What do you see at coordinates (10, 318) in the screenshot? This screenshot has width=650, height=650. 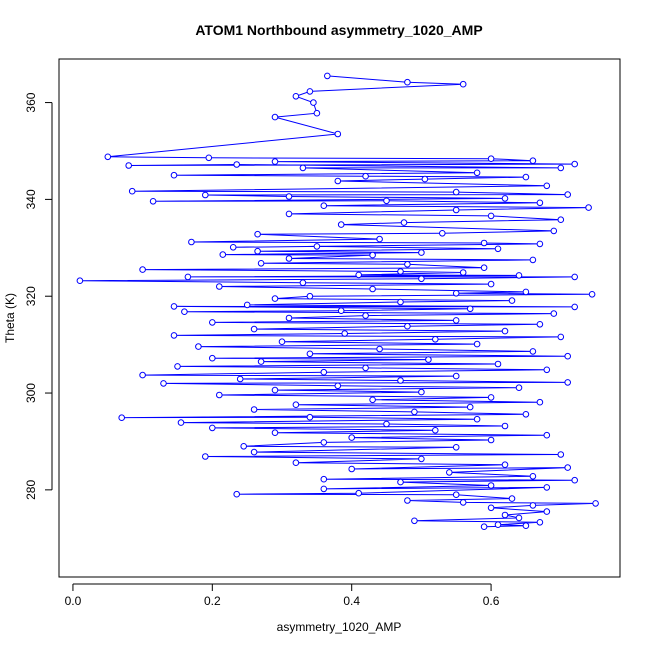 I see `y-axis-label: Theta (K)` at bounding box center [10, 318].